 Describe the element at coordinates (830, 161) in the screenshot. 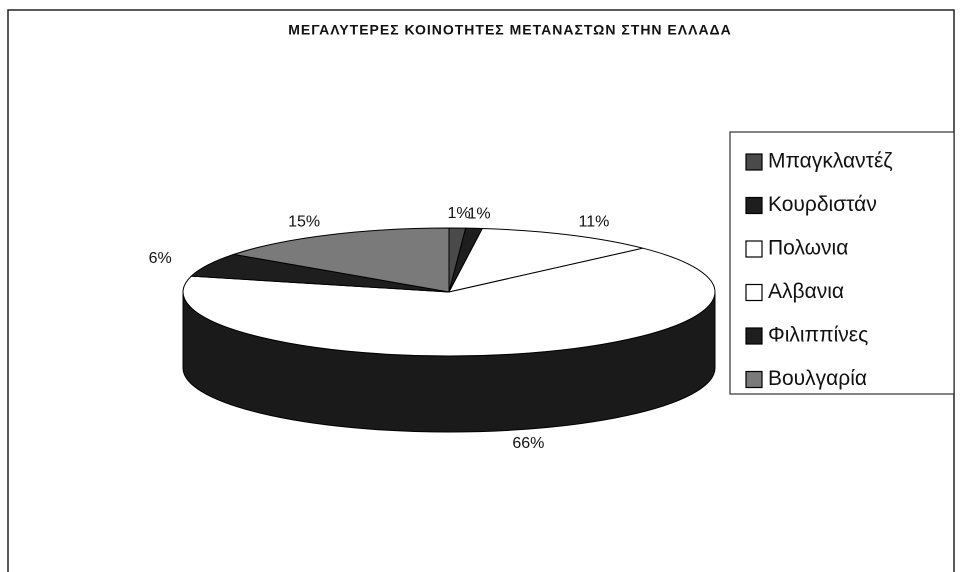

I see `legend-label: Μπαγκλαντέζ` at that location.